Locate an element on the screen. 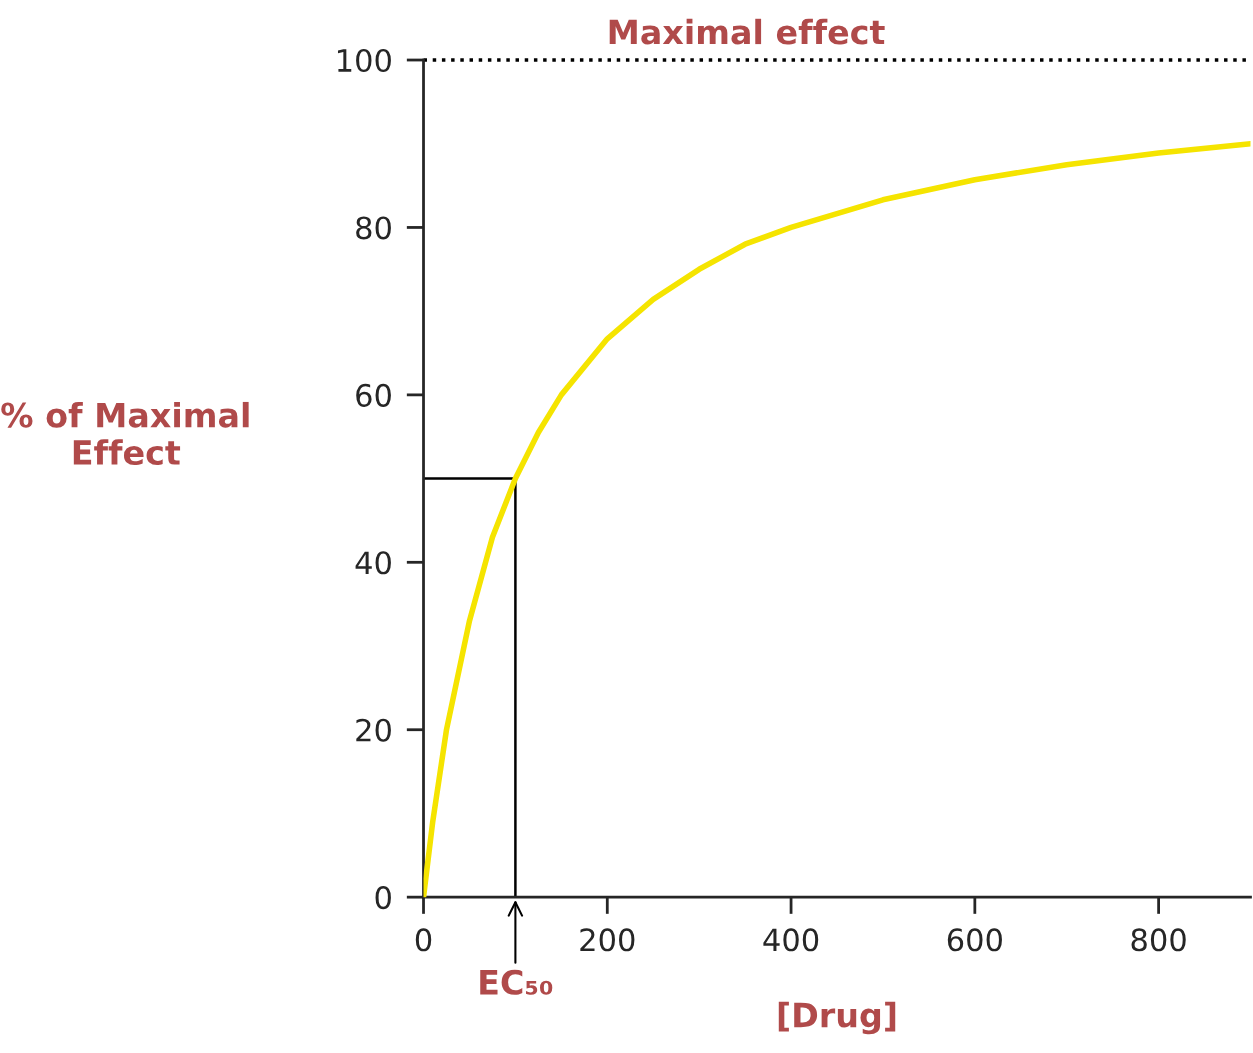  y-tick-label: 20 is located at coordinates (373, 730).